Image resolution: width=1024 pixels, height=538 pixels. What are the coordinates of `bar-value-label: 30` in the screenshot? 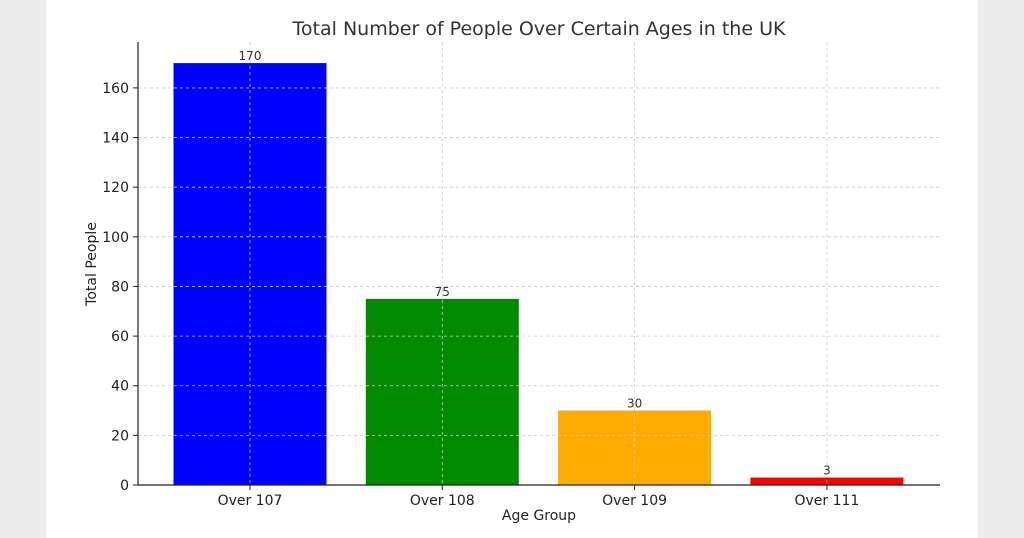 It's located at (634, 404).